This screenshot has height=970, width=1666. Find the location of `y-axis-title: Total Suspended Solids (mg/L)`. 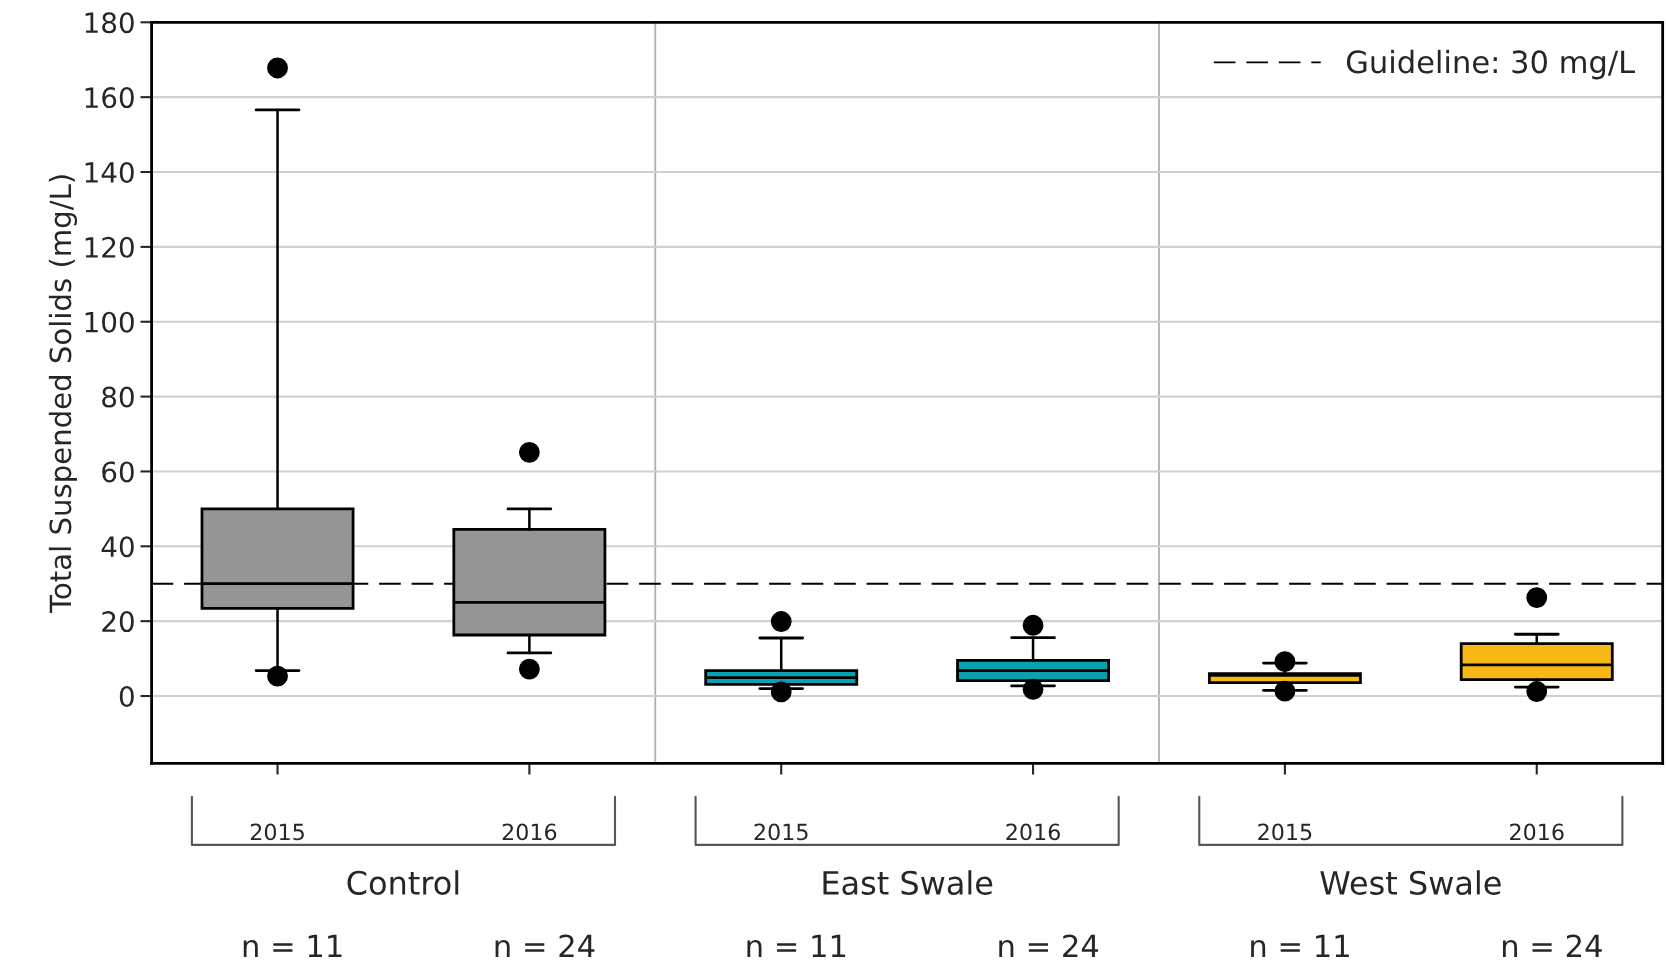

y-axis-title: Total Suspended Solids (mg/L) is located at coordinates (63, 394).